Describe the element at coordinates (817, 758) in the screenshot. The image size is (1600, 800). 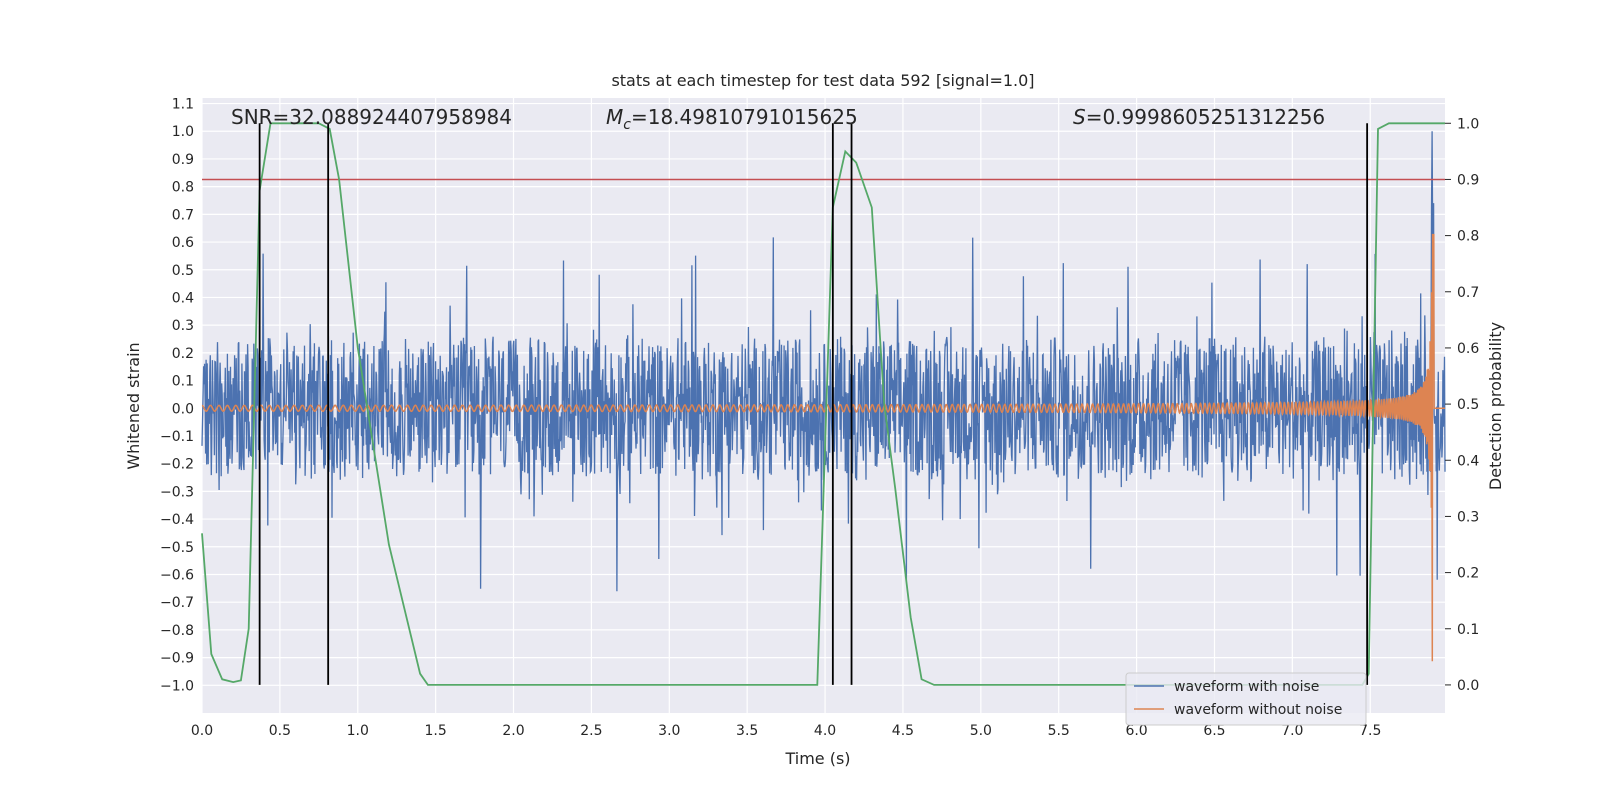
I see `x-axis-label: Time (s)` at that location.